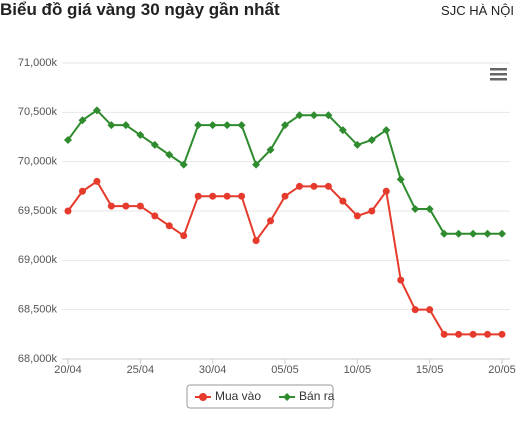  I want to click on x-tick-label: 10/05, so click(358, 370).